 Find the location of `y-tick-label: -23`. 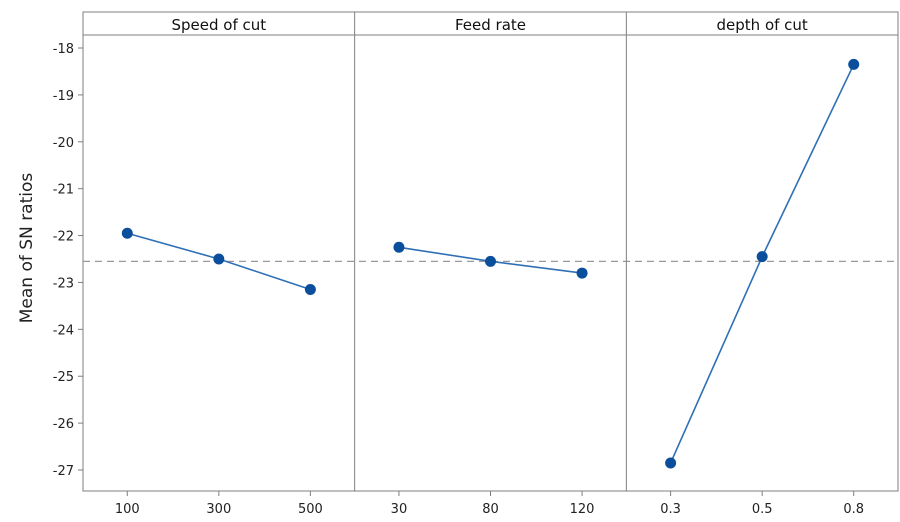

y-tick-label: -23 is located at coordinates (63, 283).